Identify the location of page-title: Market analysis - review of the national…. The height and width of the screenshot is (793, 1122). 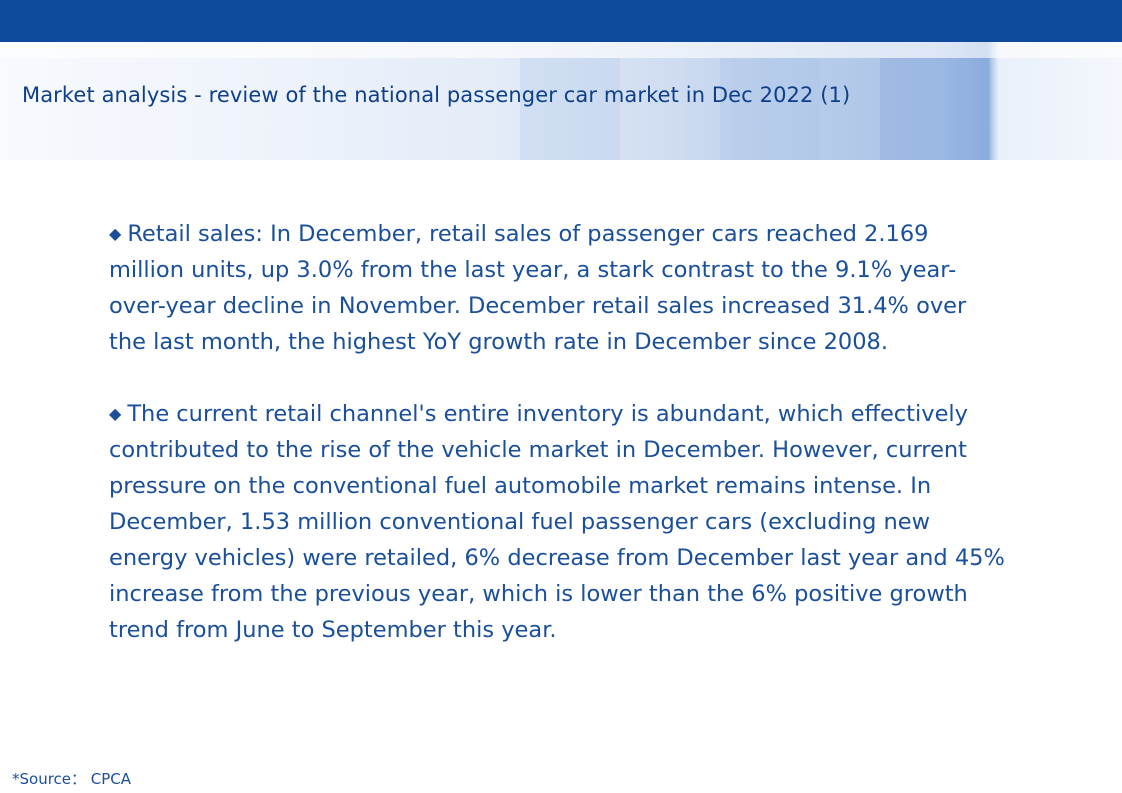
(436, 95).